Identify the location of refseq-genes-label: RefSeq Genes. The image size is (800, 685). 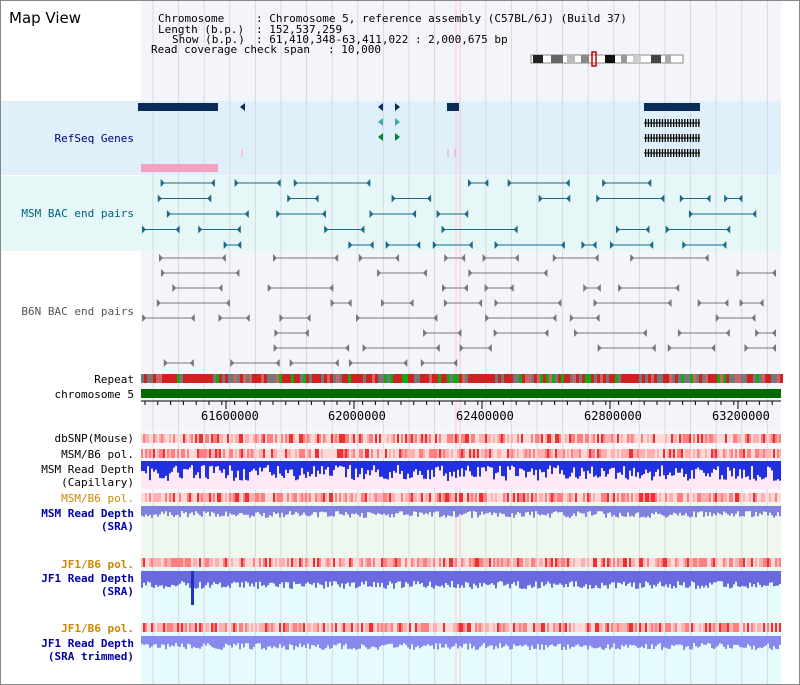
(94, 138).